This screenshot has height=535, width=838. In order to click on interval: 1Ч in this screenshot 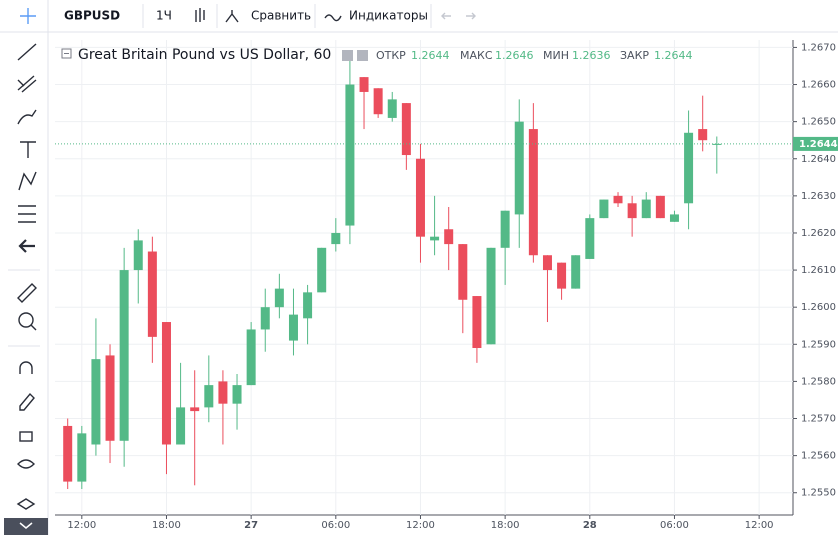, I will do `click(164, 16)`.